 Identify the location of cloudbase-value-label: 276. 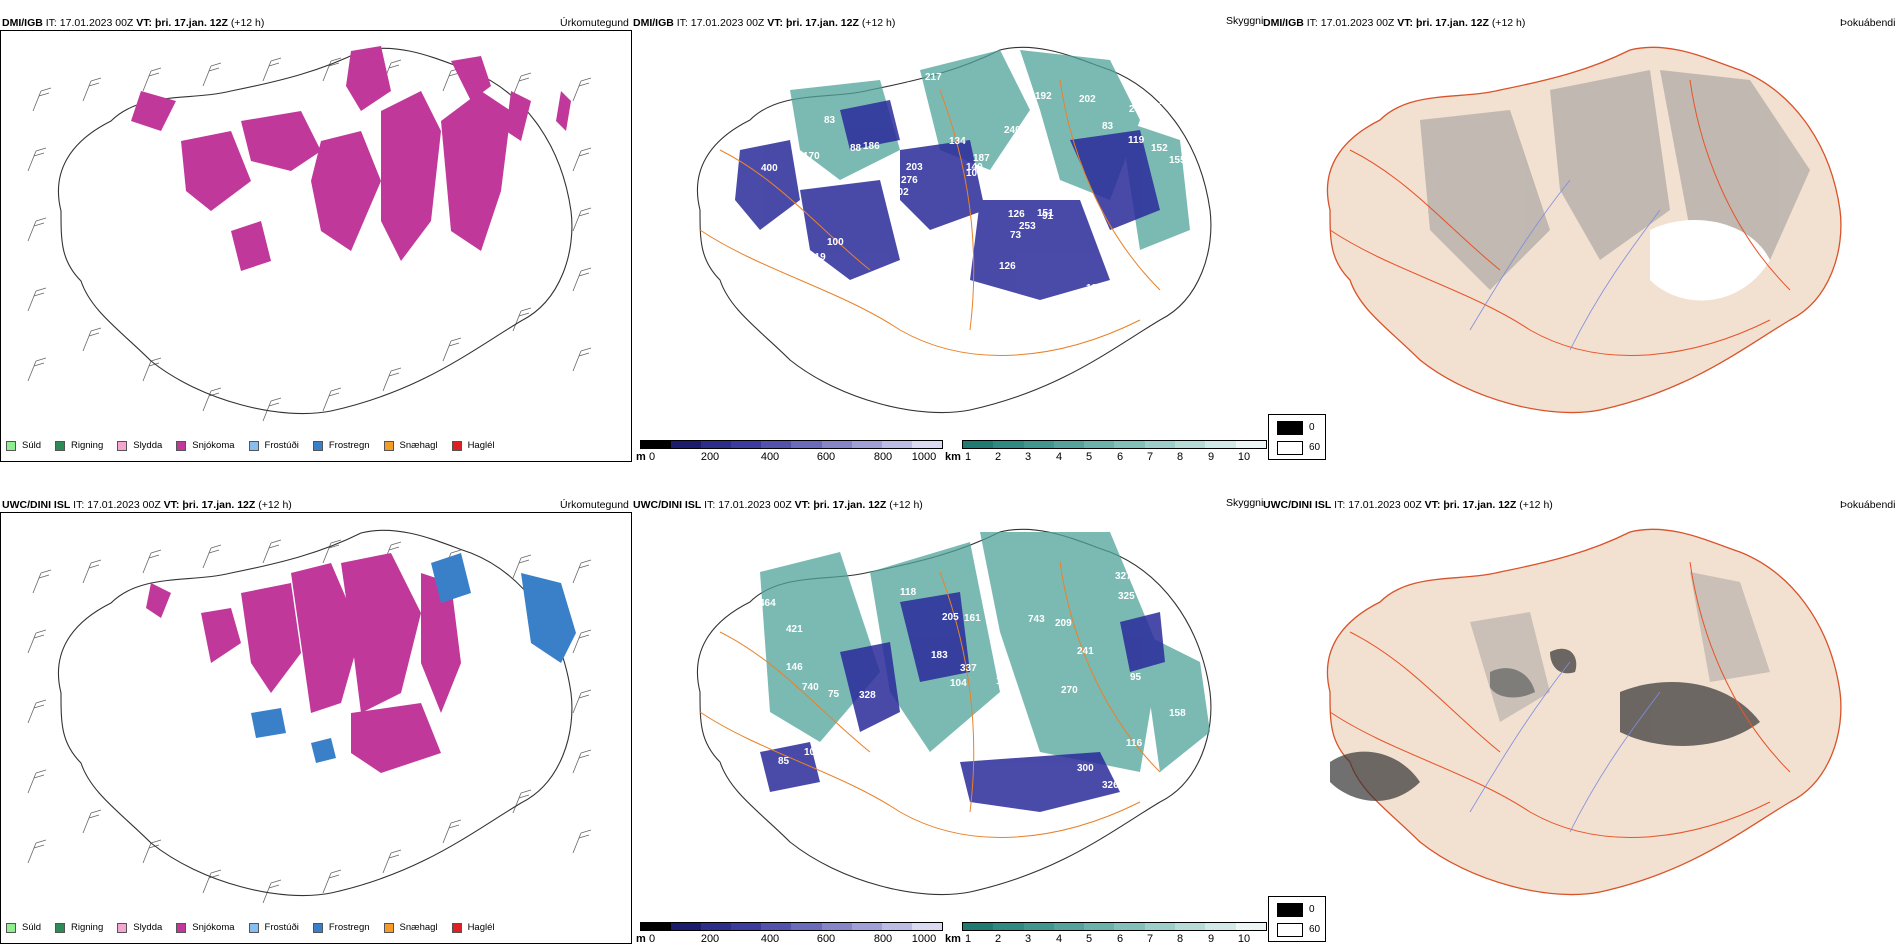
(909, 180).